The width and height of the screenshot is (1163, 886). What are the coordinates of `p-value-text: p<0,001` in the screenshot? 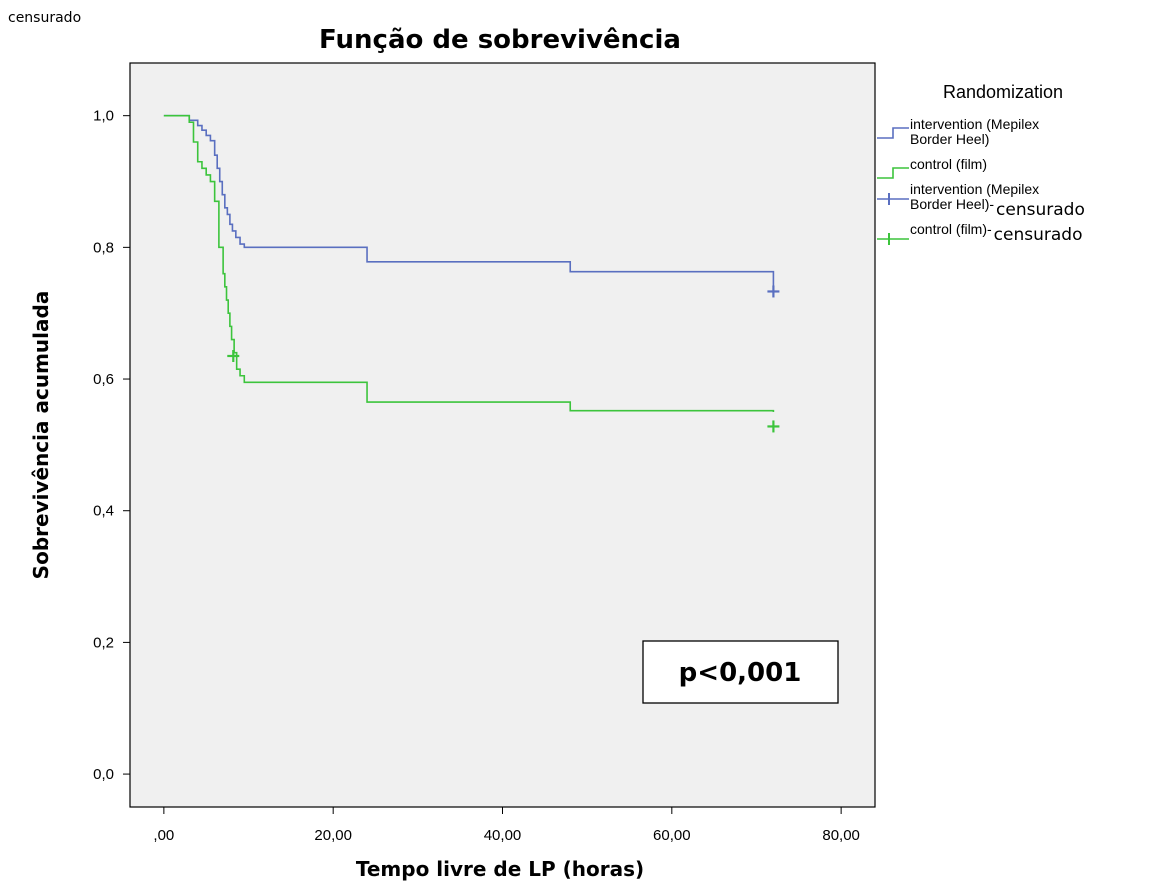 It's located at (740, 673).